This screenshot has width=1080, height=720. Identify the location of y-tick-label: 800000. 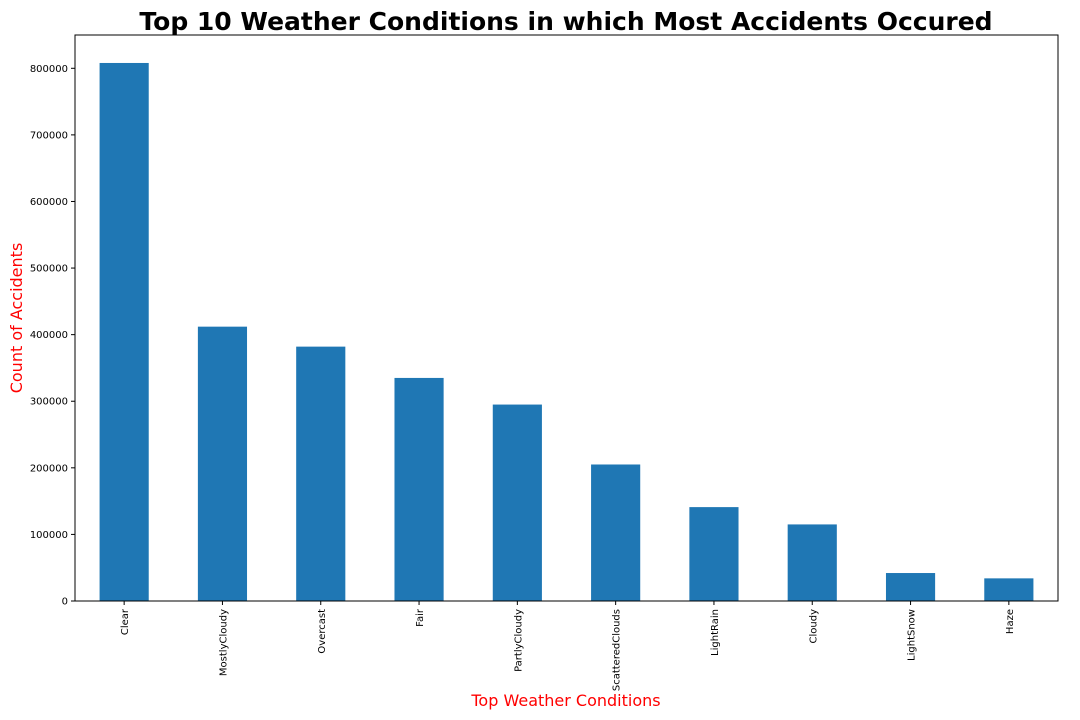
(49, 69).